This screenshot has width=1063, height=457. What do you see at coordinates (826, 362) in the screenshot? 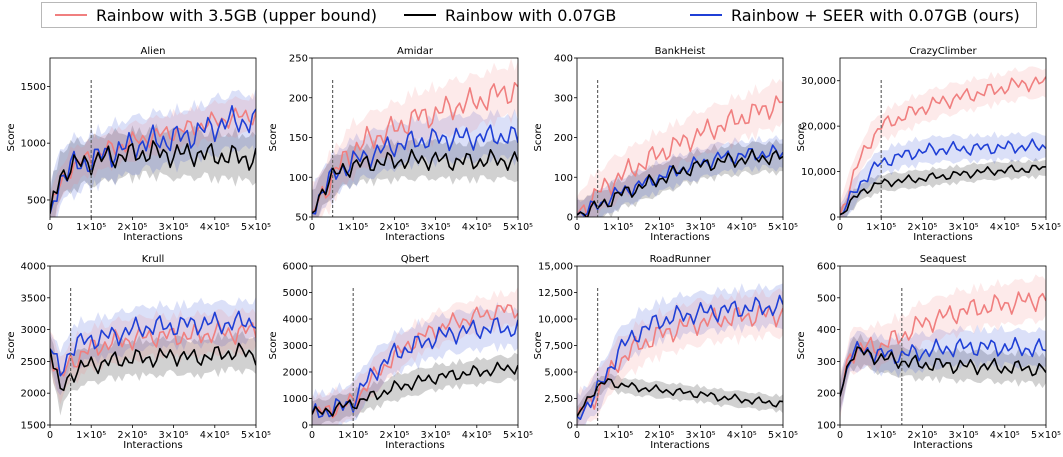
I see `y-tick-label: 300` at bounding box center [826, 362].